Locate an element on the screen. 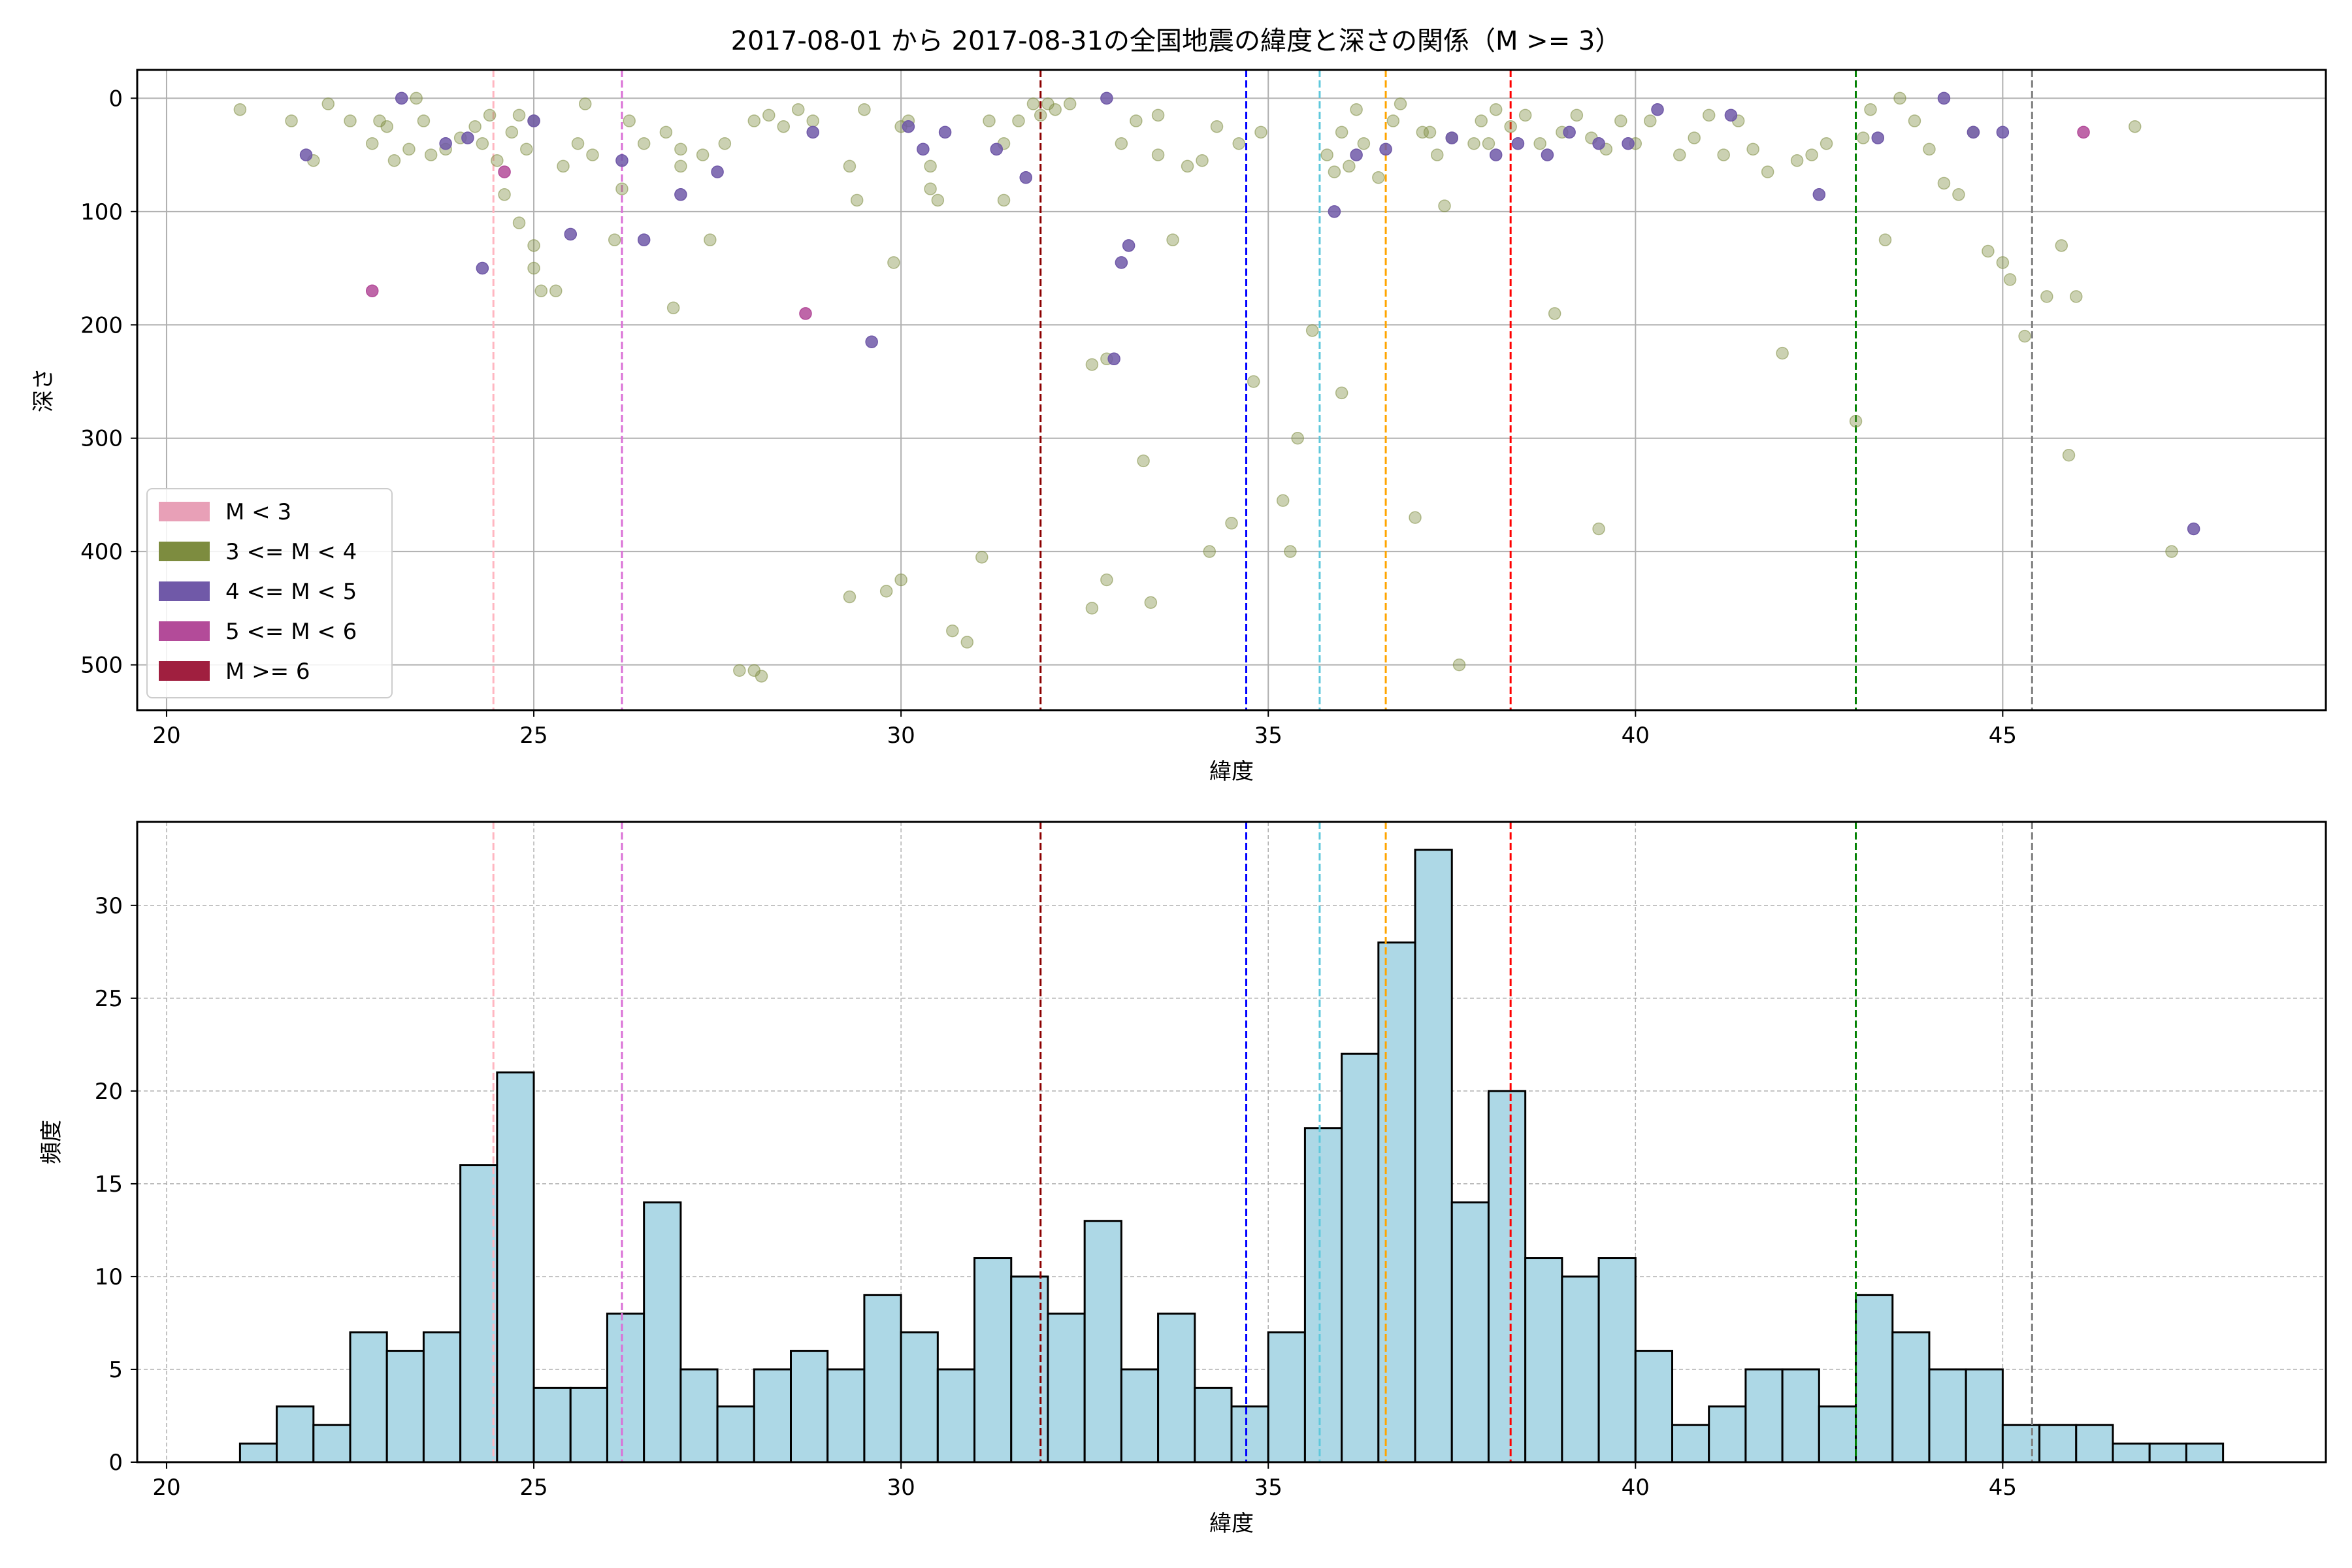 Image resolution: width=2352 pixels, height=1568 pixels. histogram-y-tick-label: 0 is located at coordinates (115, 1463).